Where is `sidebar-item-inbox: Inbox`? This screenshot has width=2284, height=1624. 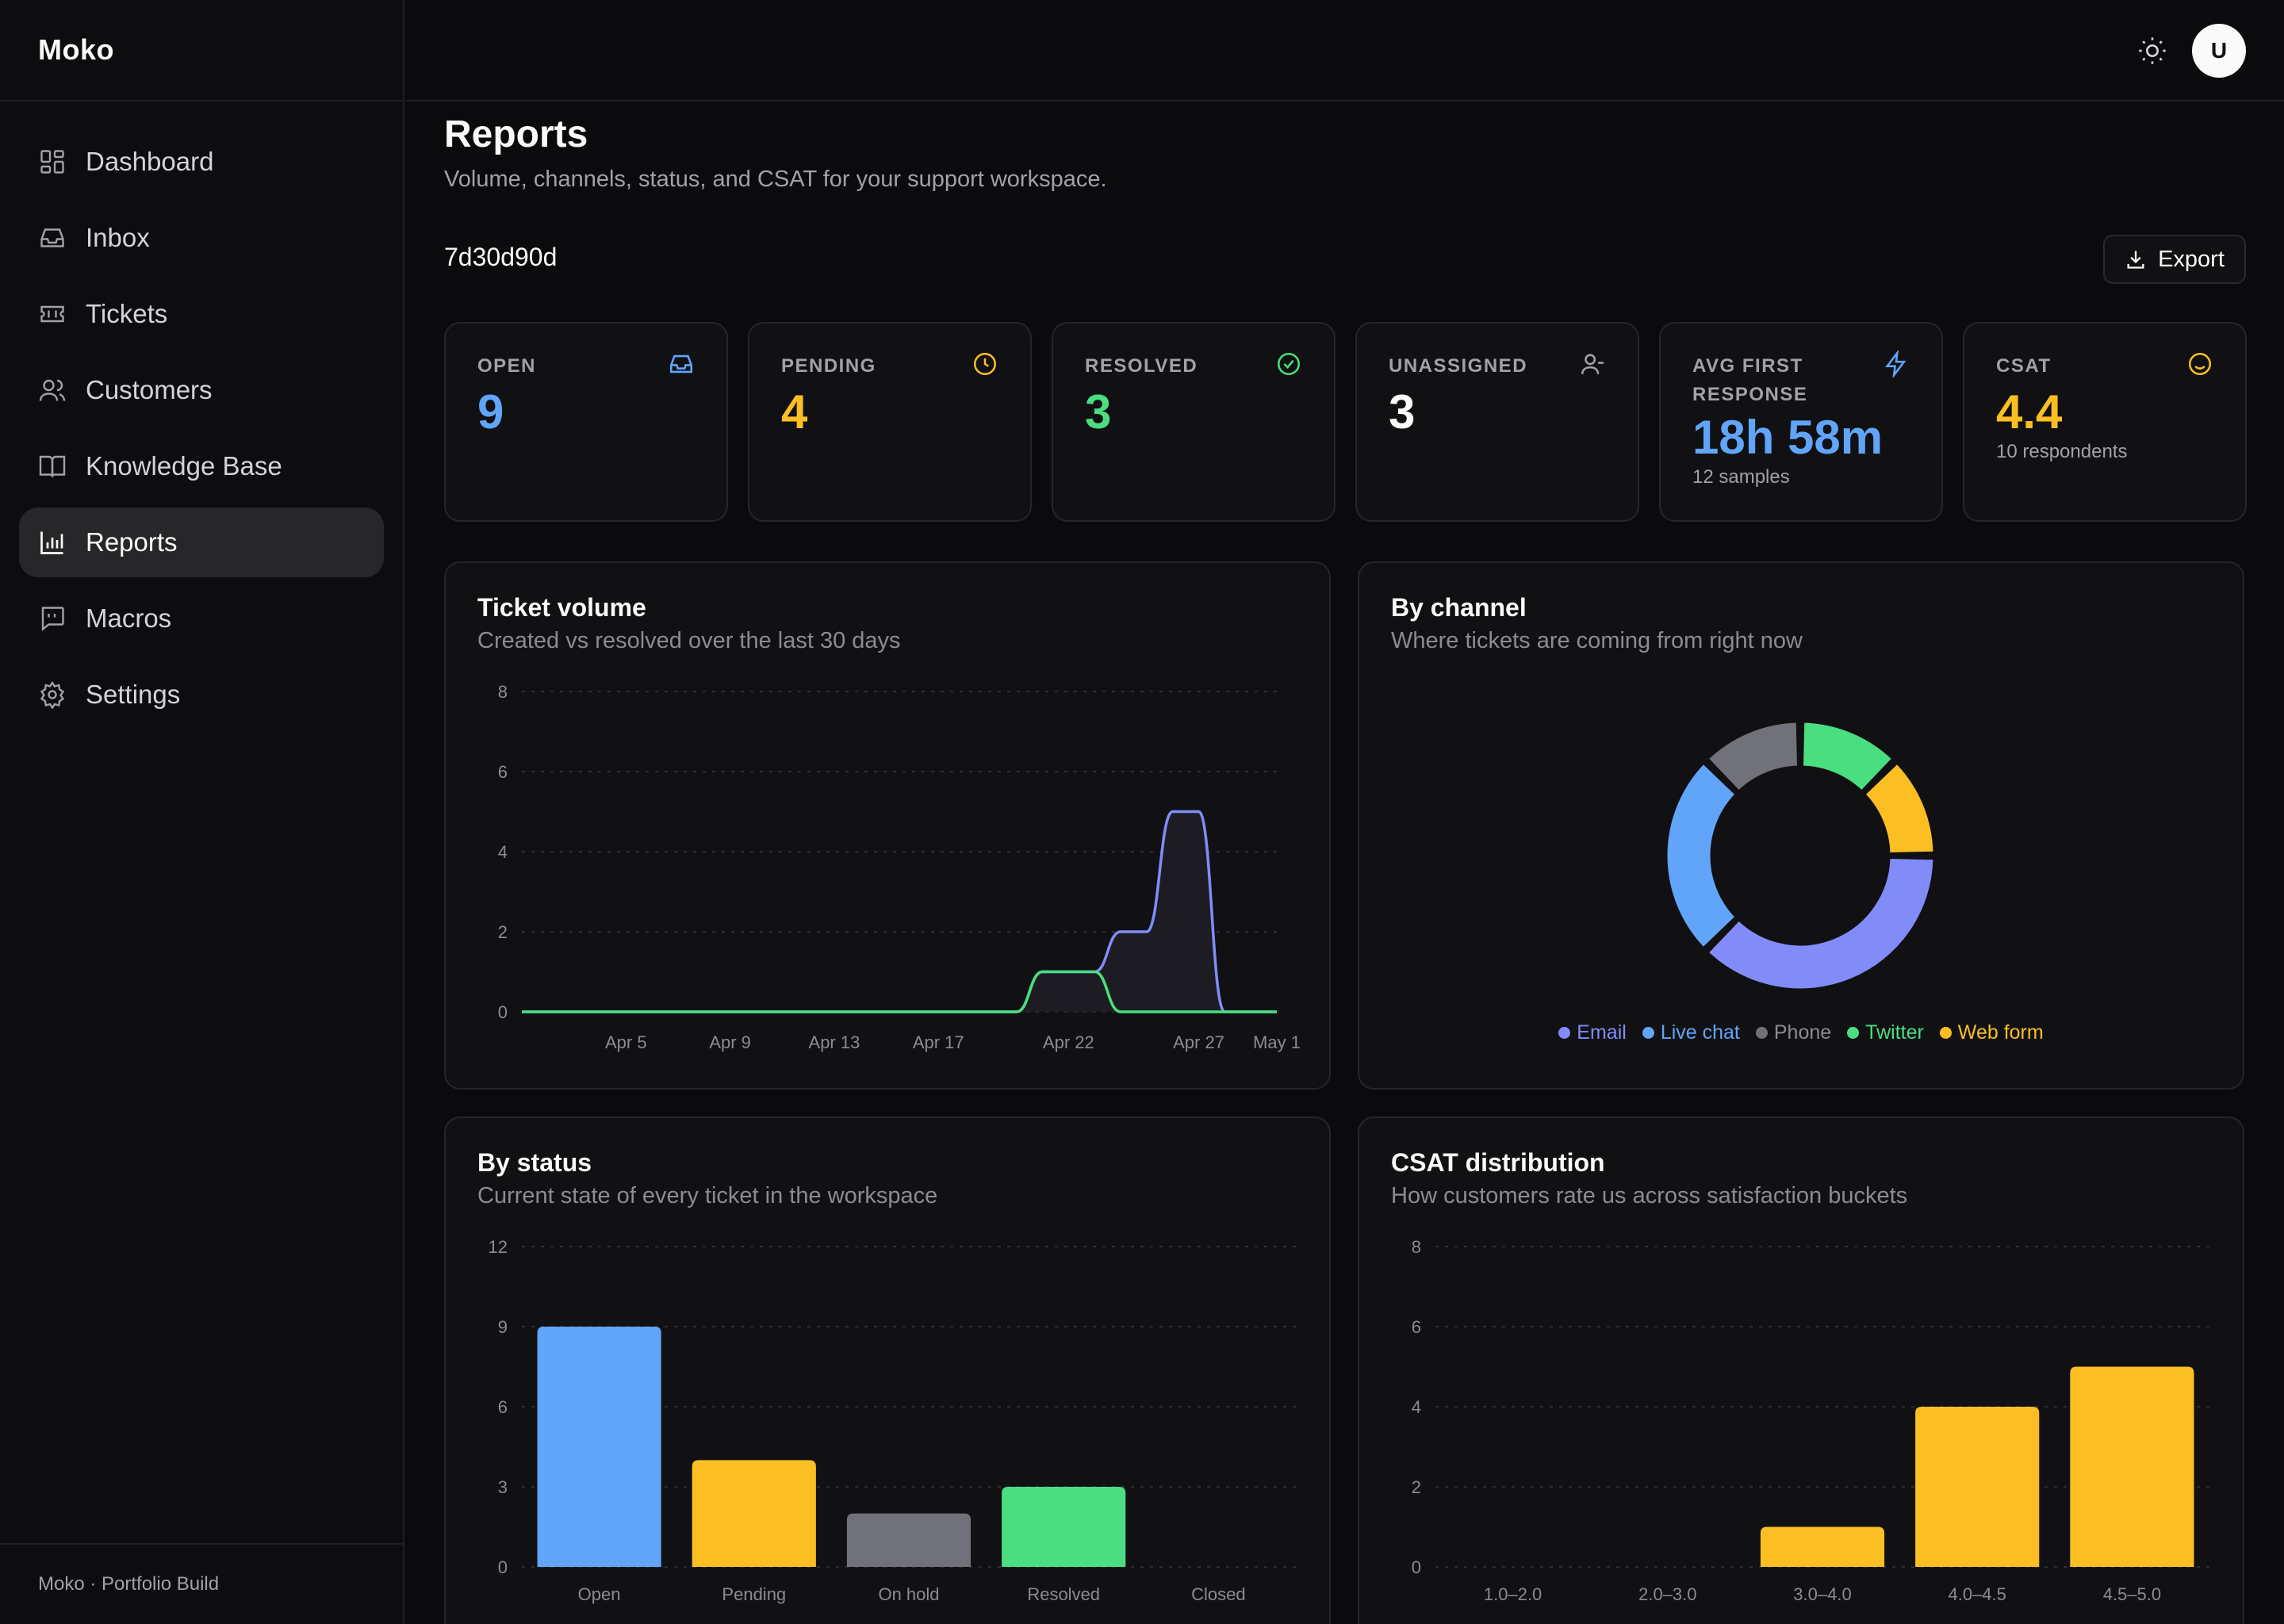
sidebar-item-inbox: Inbox is located at coordinates (201, 238).